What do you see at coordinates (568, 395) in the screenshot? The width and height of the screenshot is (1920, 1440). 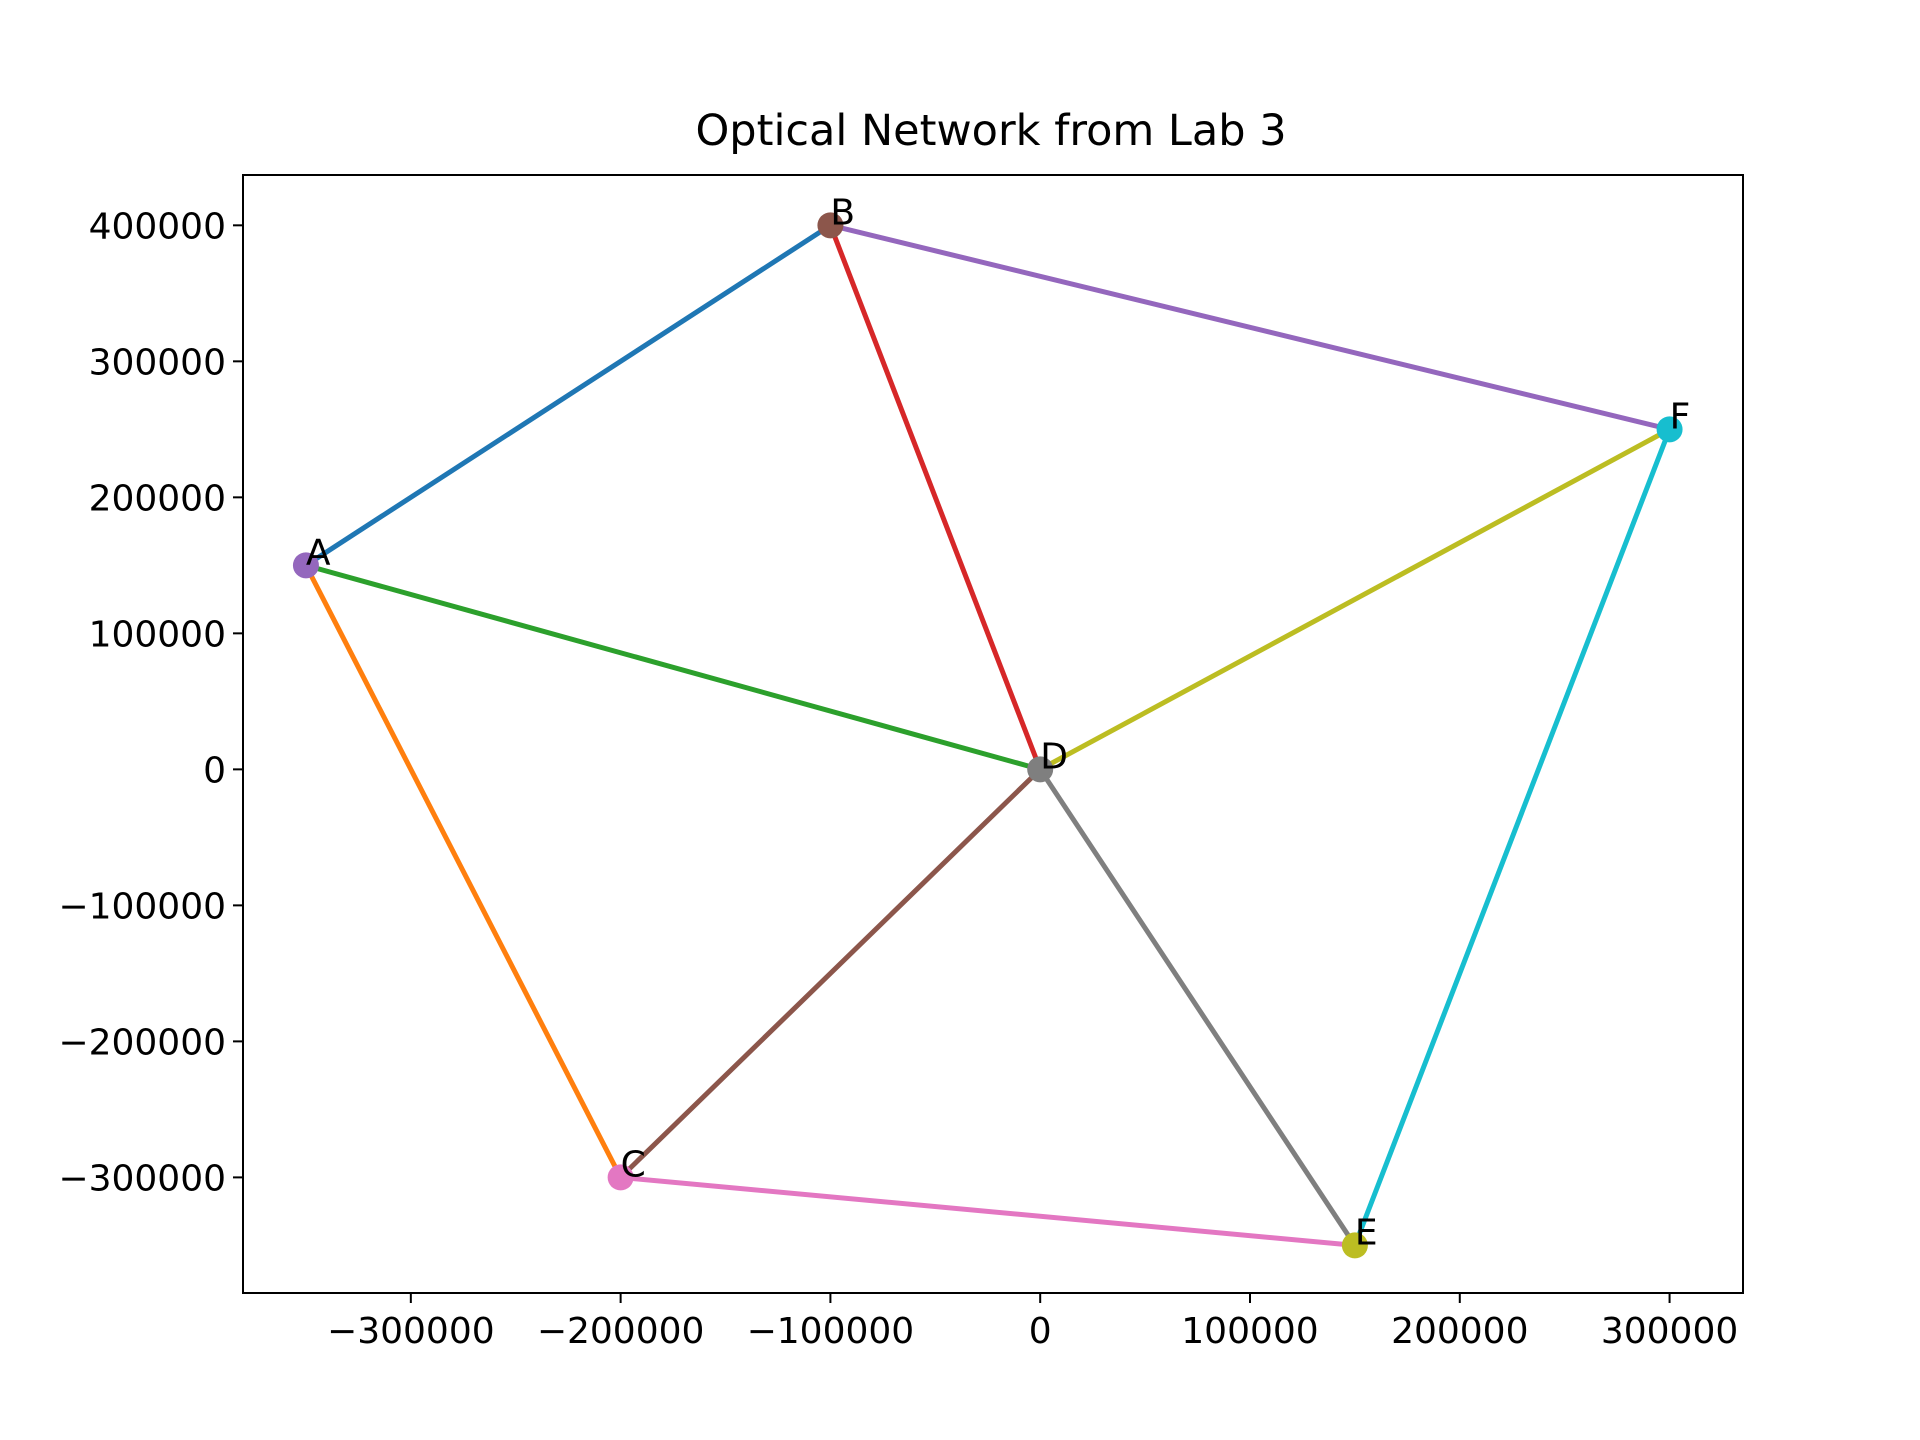 I see `edge-a-b` at bounding box center [568, 395].